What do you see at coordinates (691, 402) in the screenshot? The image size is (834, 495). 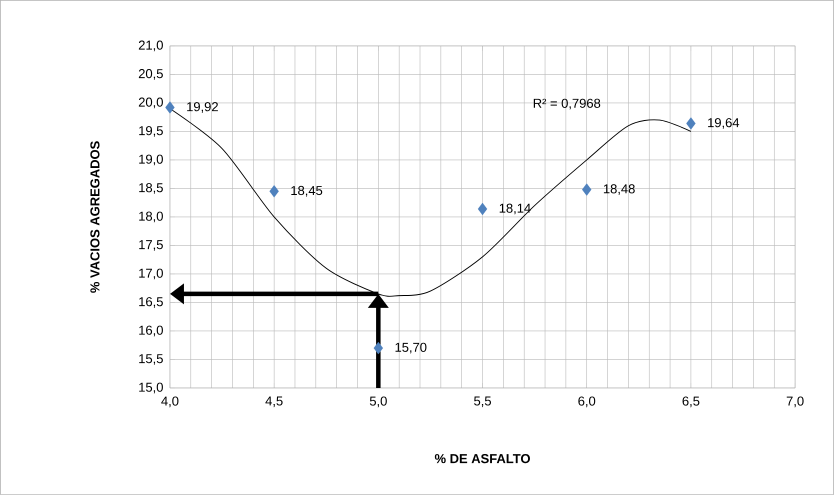 I see `x-tick-label: 6,5` at bounding box center [691, 402].